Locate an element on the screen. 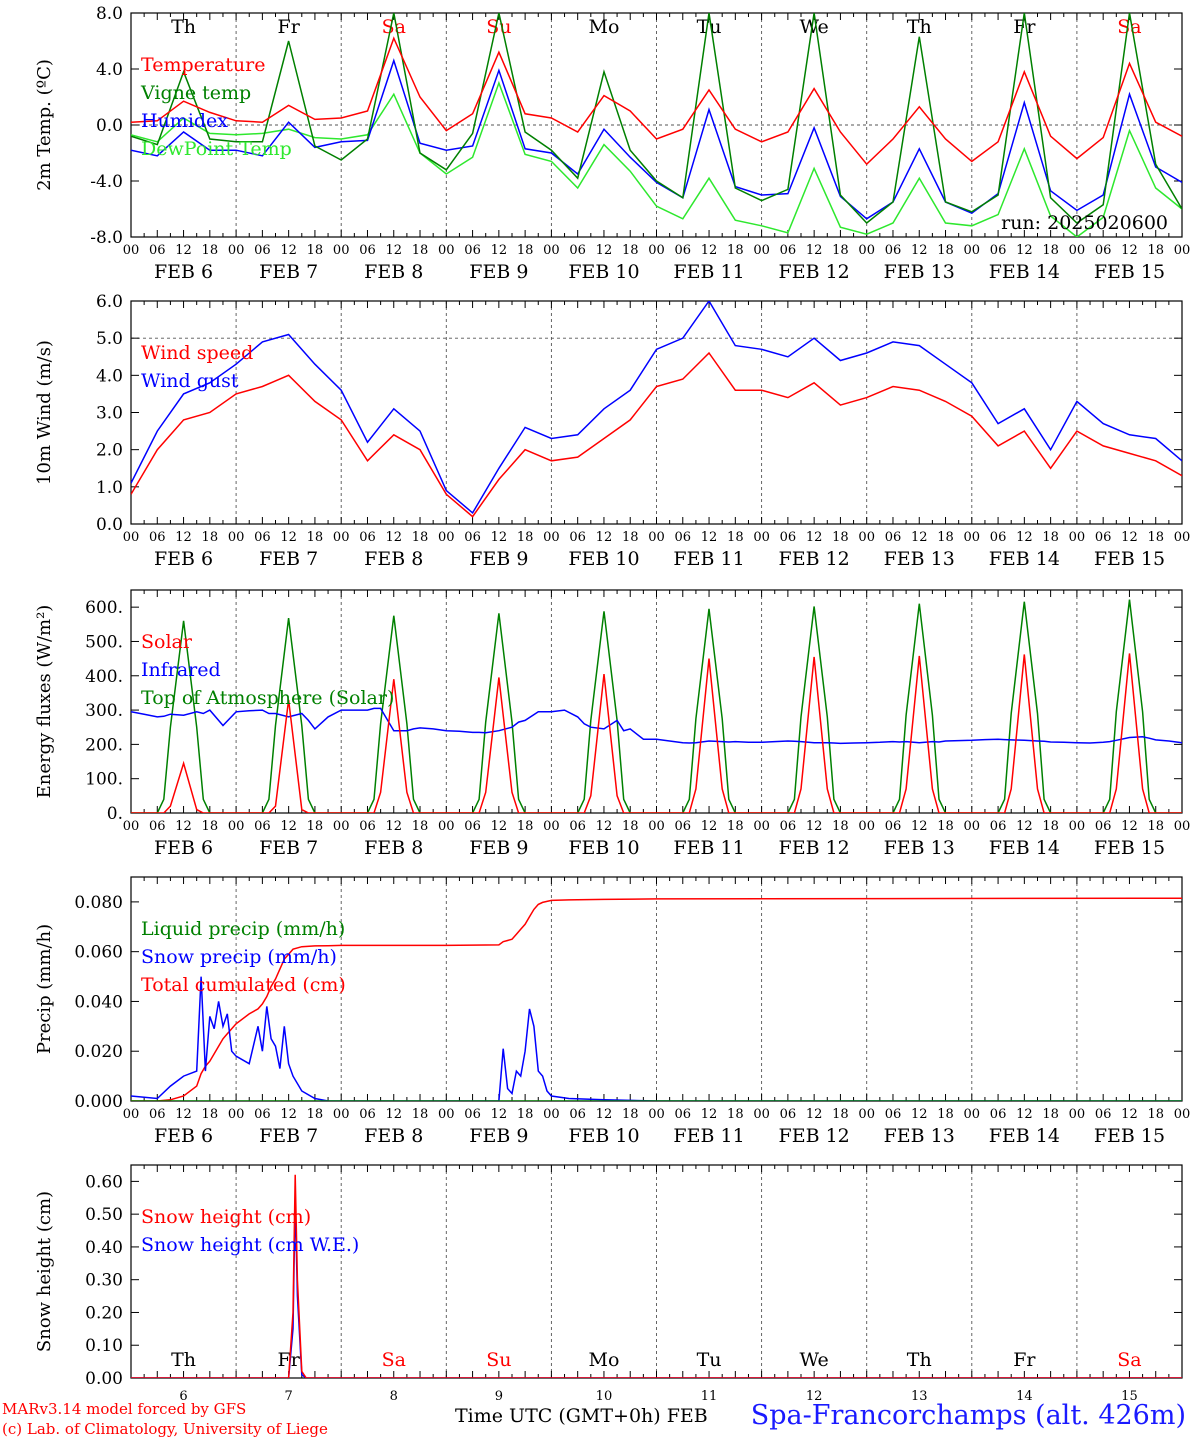 This screenshot has width=1194, height=1440. y-tick-label: 400. is located at coordinates (104, 677).